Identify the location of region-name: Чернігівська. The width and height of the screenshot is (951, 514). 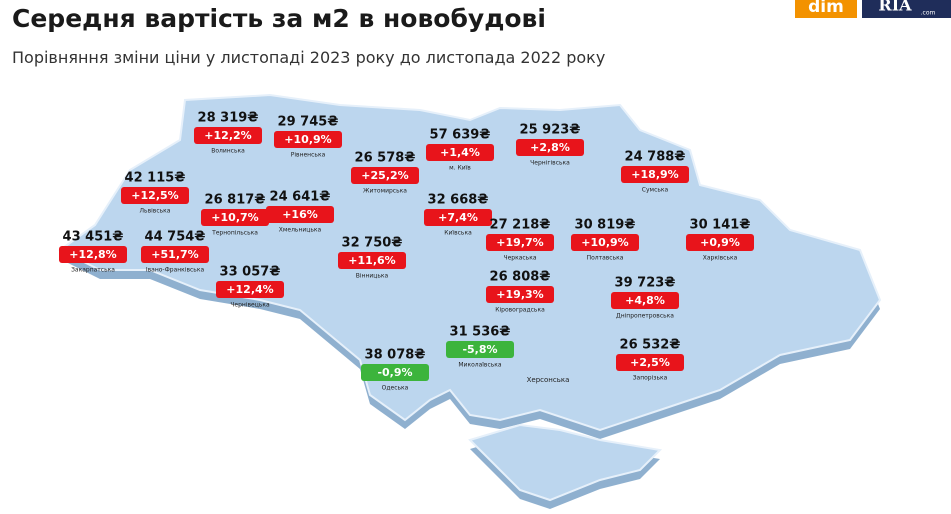
(550, 163).